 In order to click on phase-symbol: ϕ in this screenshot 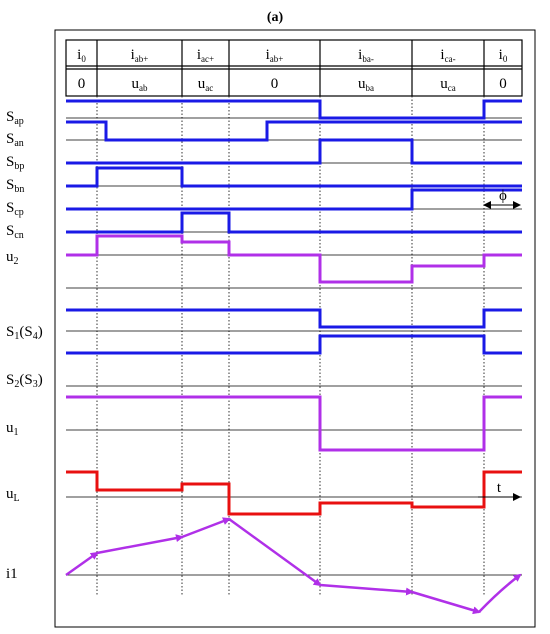, I will do `click(503, 196)`.